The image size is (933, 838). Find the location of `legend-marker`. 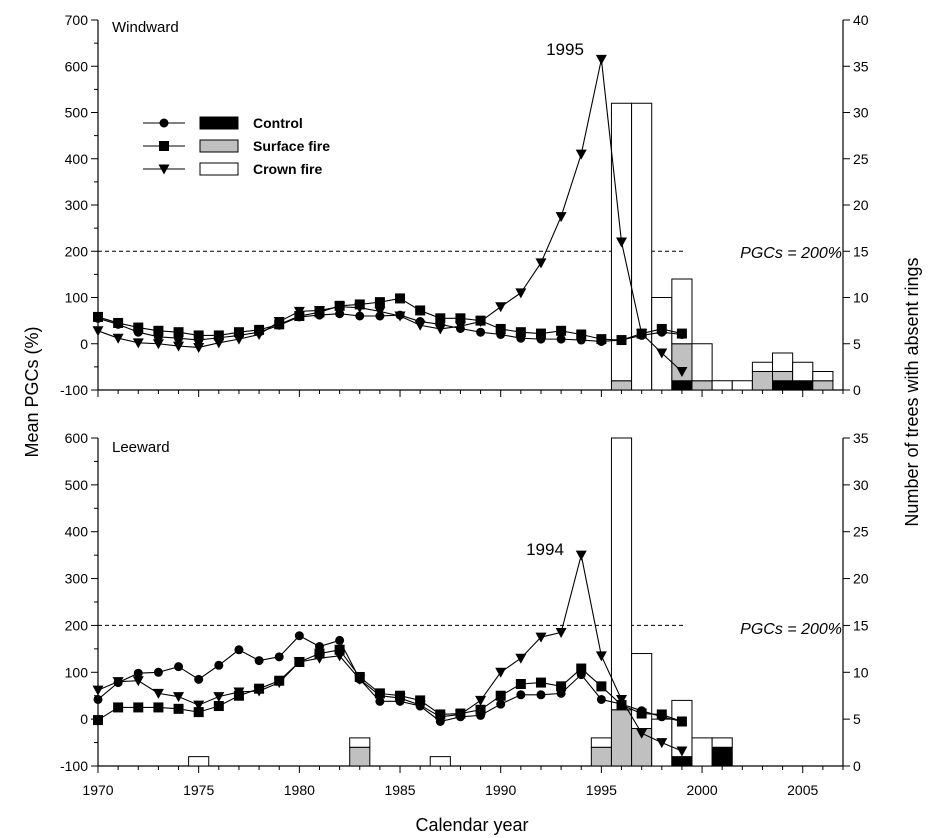

legend-marker is located at coordinates (164, 169).